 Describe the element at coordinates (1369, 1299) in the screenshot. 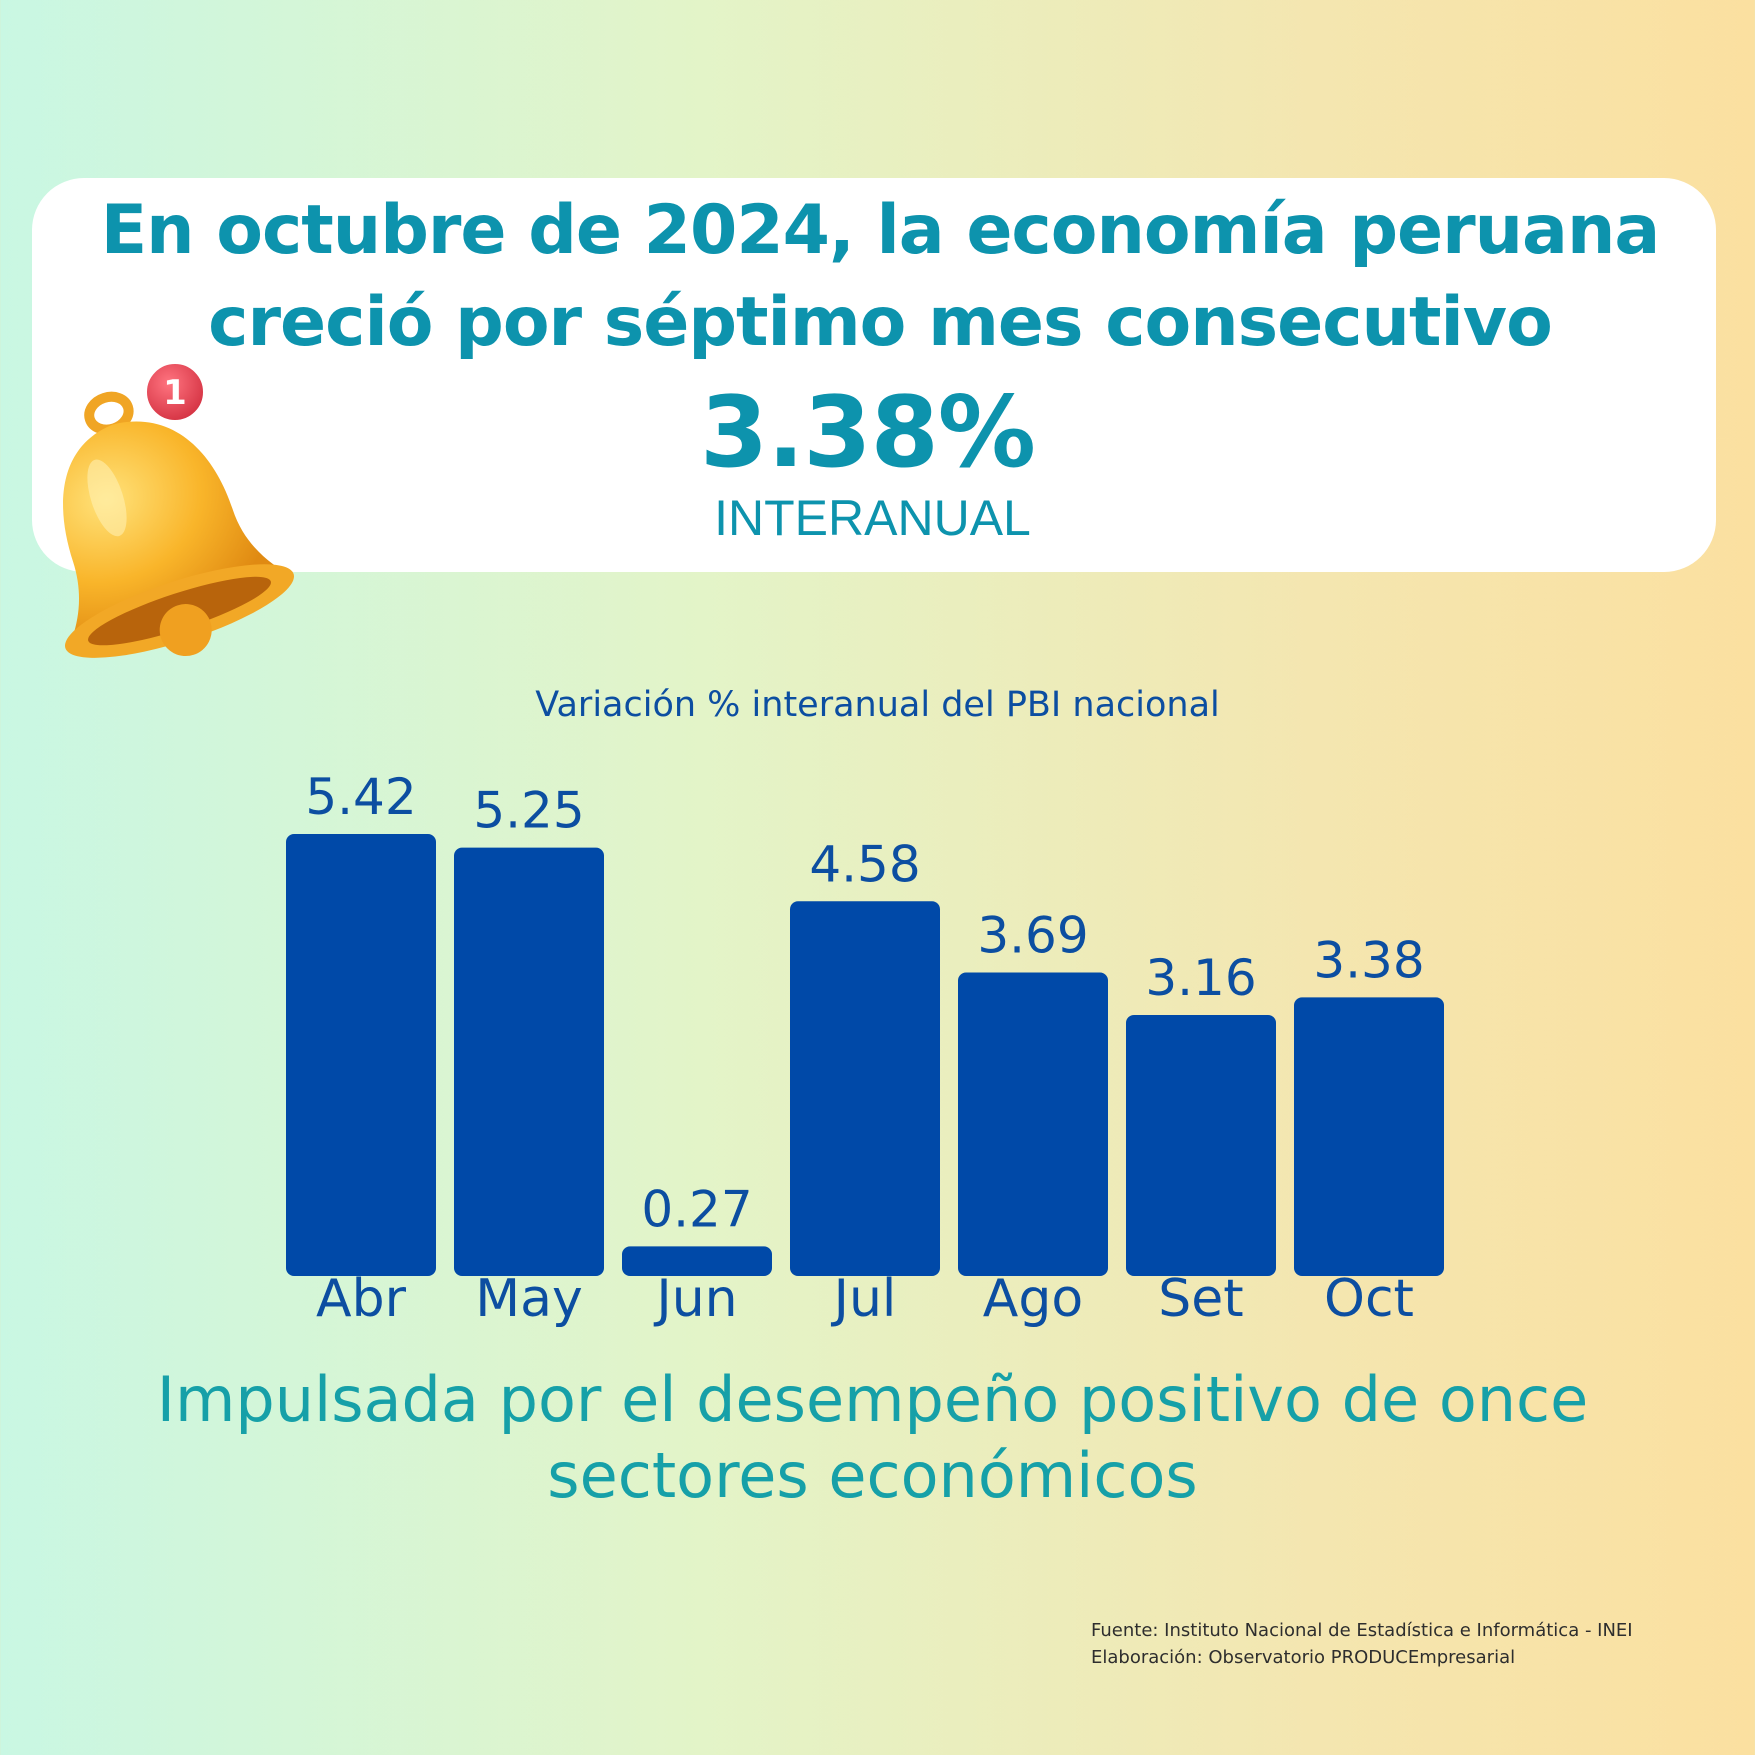

I see `x-tick-label-oct: Oct` at that location.